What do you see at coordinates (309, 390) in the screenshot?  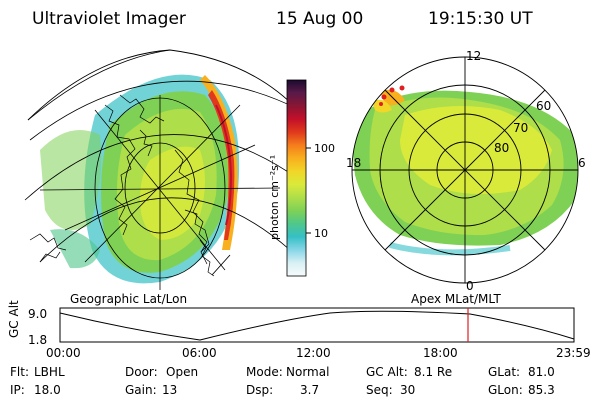 I see `status-dsp-value: 3.7` at bounding box center [309, 390].